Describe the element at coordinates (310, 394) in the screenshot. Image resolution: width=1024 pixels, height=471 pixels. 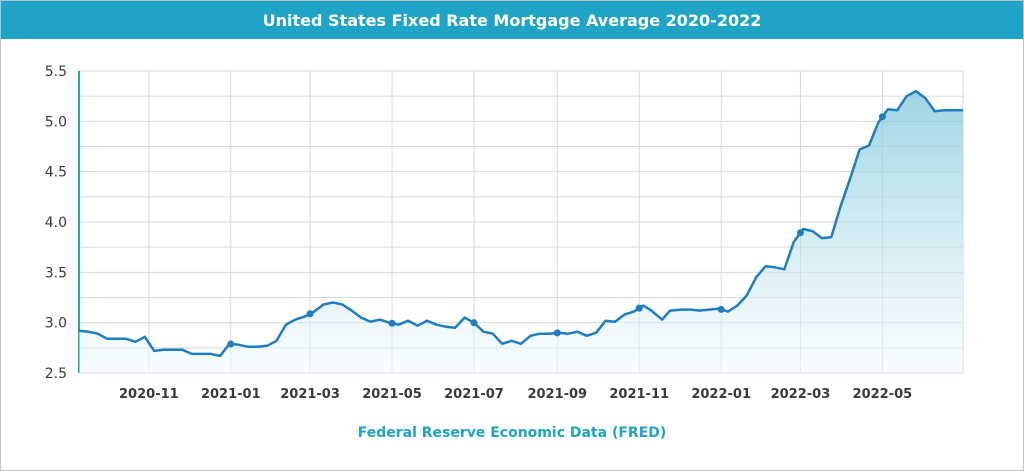
I see `x-tick-label: 2021-03` at that location.